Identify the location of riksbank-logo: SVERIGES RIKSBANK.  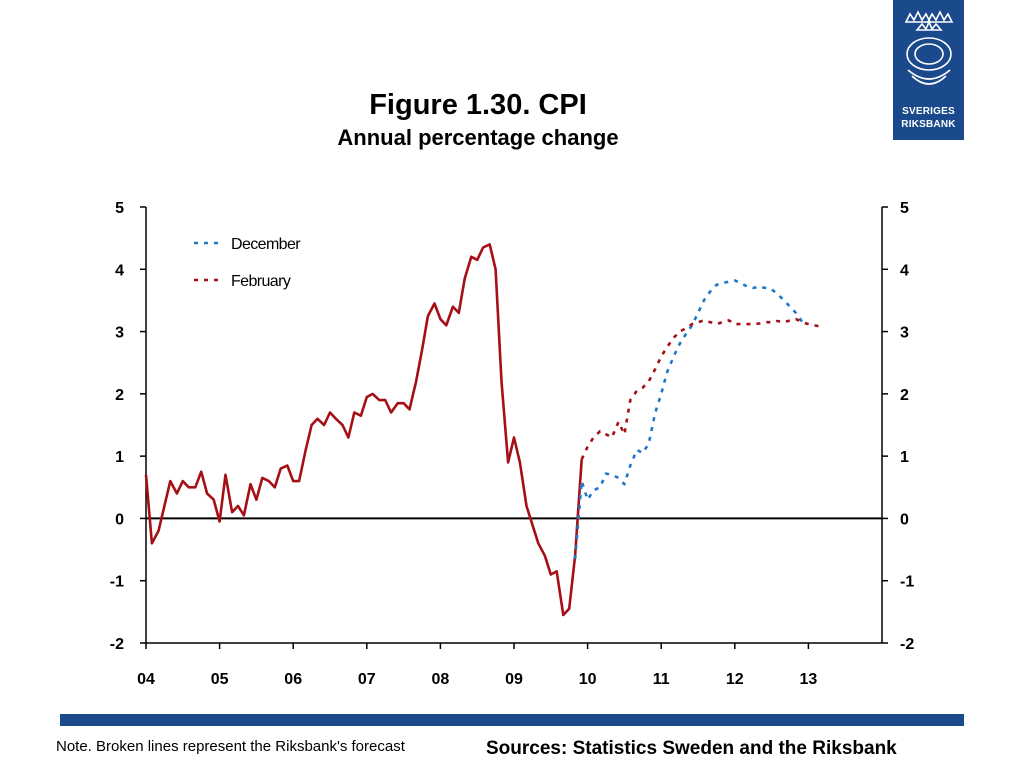
(928, 70).